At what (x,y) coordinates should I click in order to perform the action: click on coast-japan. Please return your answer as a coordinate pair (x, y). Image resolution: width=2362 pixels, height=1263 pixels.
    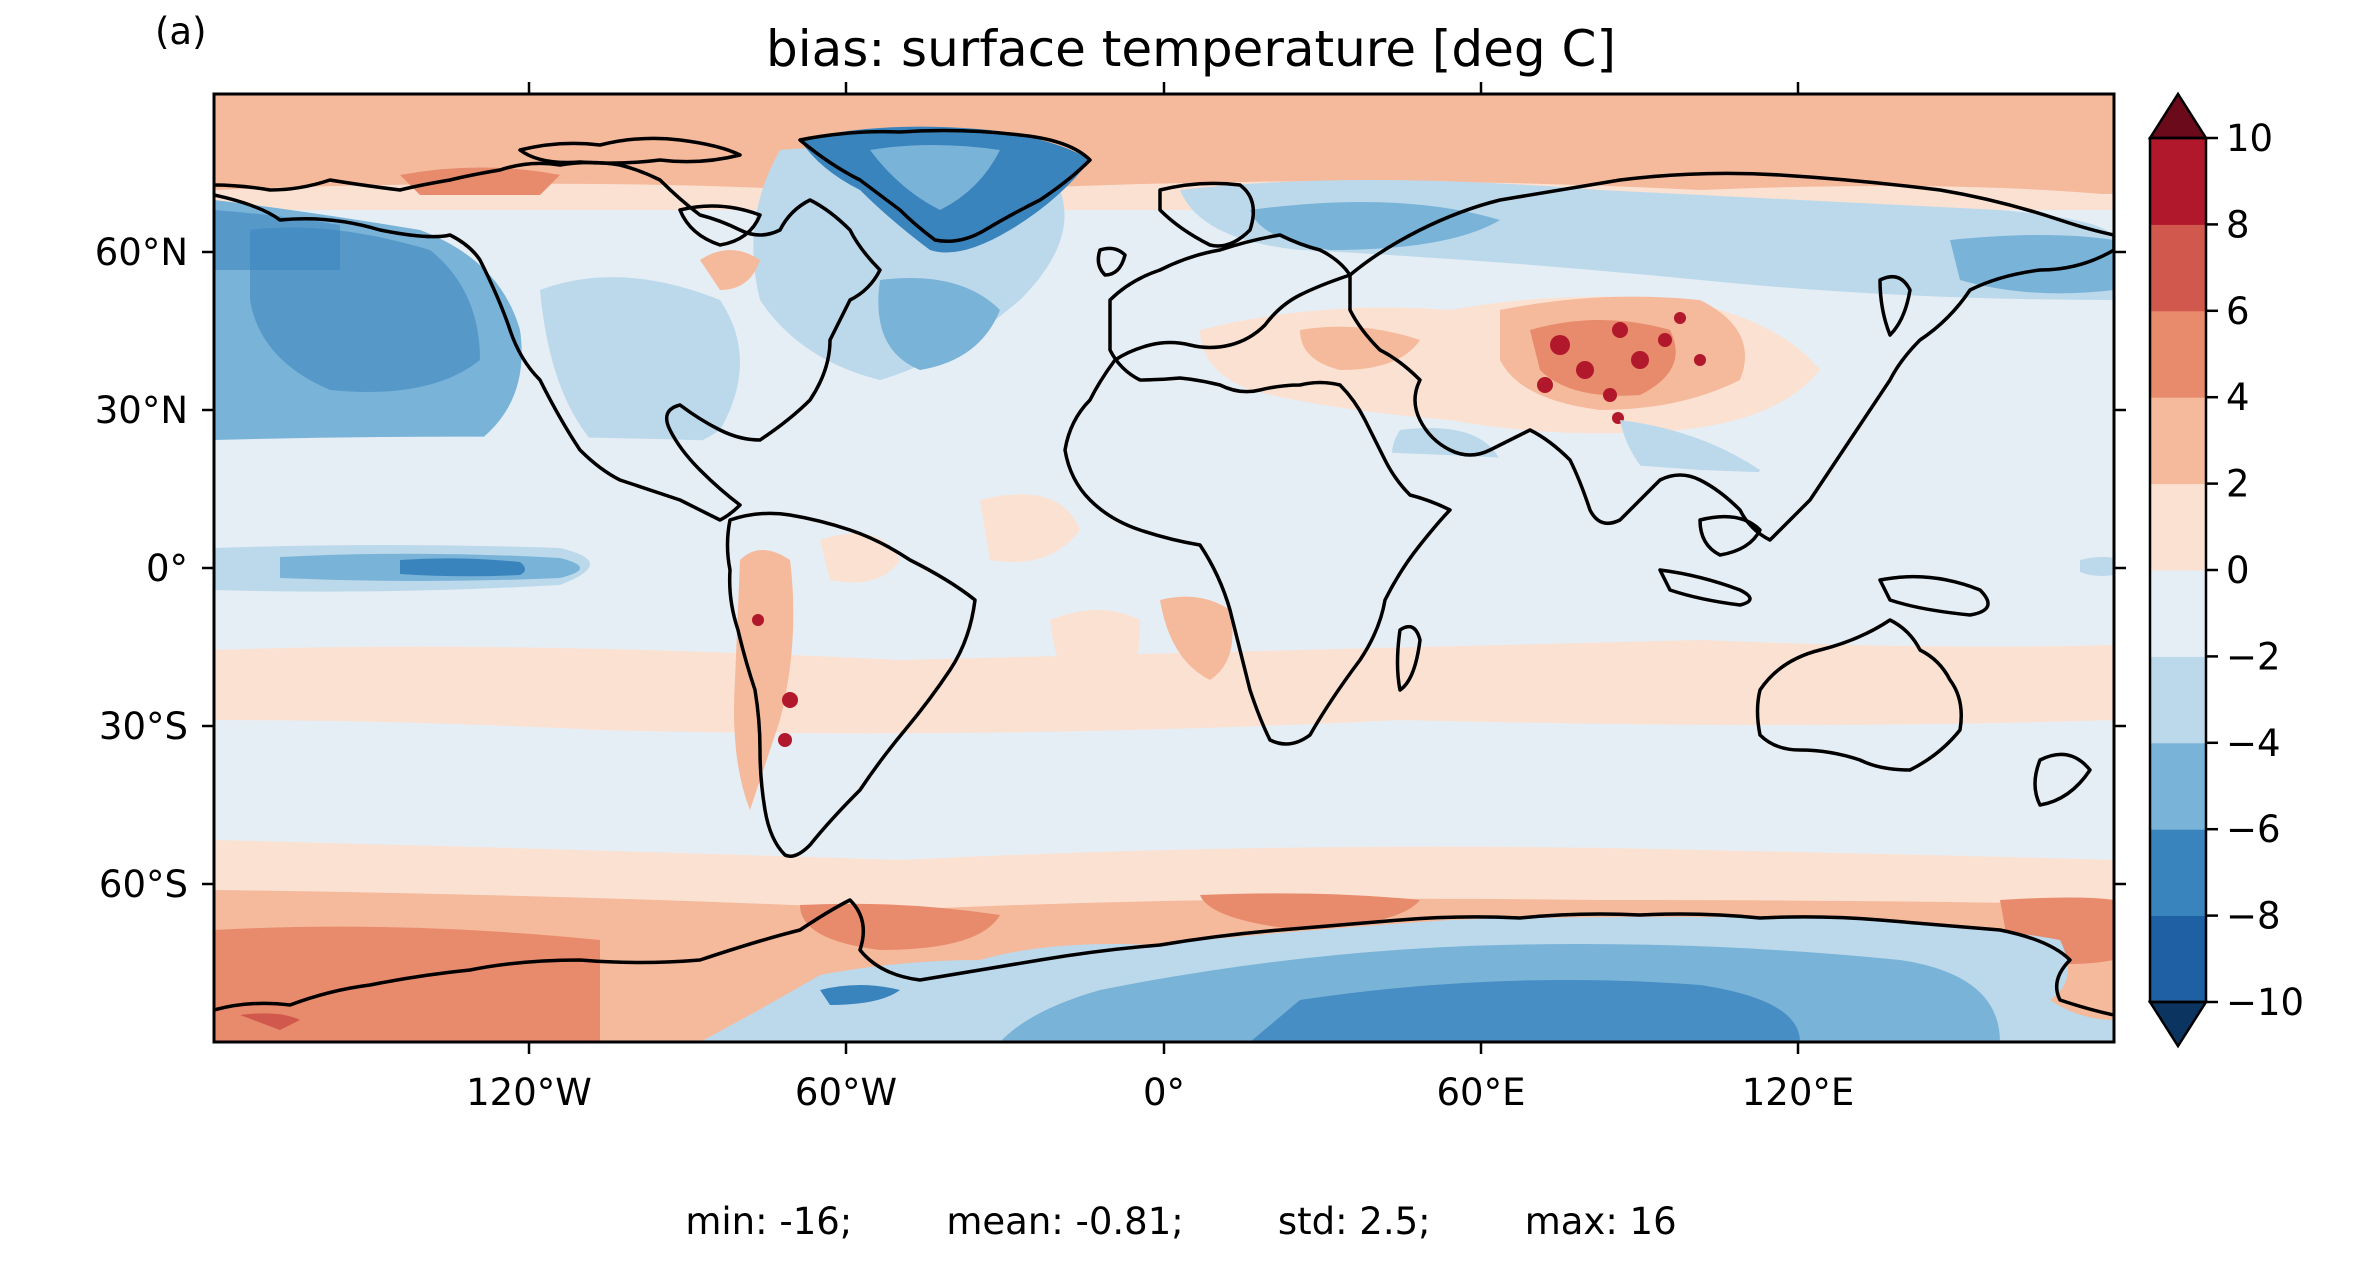
    Looking at the image, I should click on (1895, 305).